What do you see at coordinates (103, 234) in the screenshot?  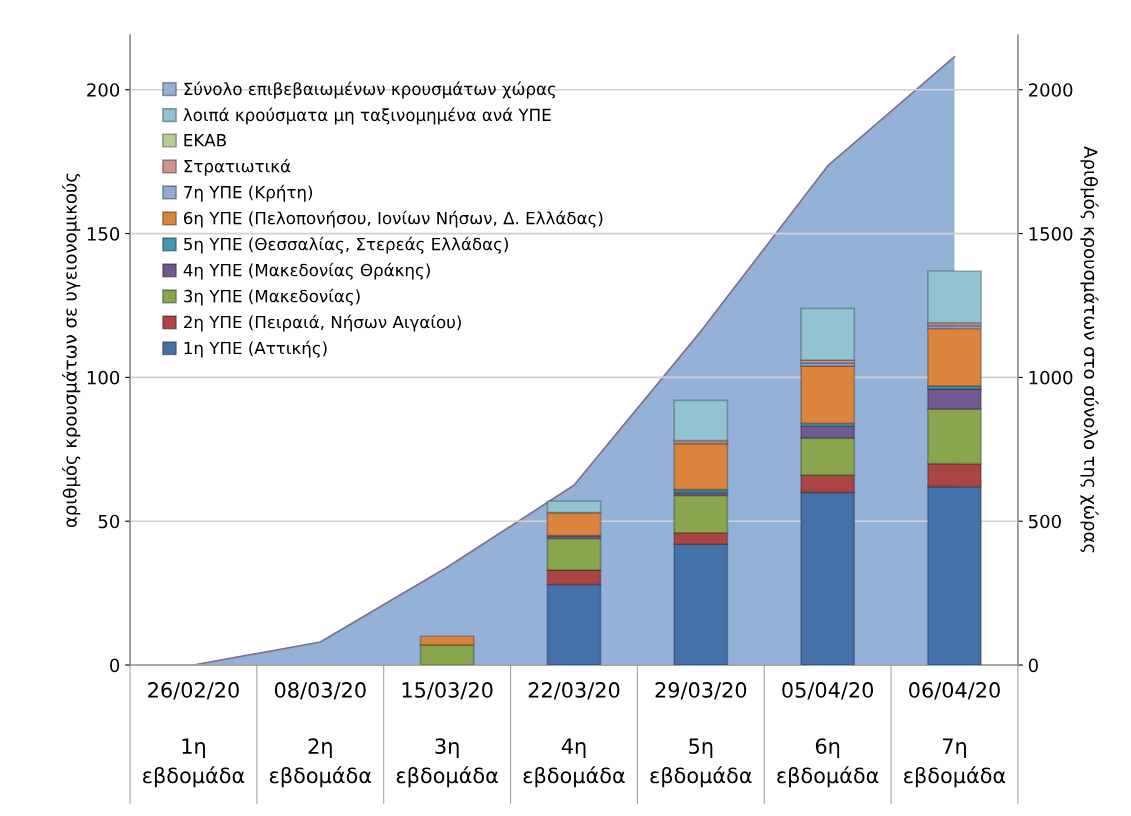 I see `y-tick-label: 150` at bounding box center [103, 234].